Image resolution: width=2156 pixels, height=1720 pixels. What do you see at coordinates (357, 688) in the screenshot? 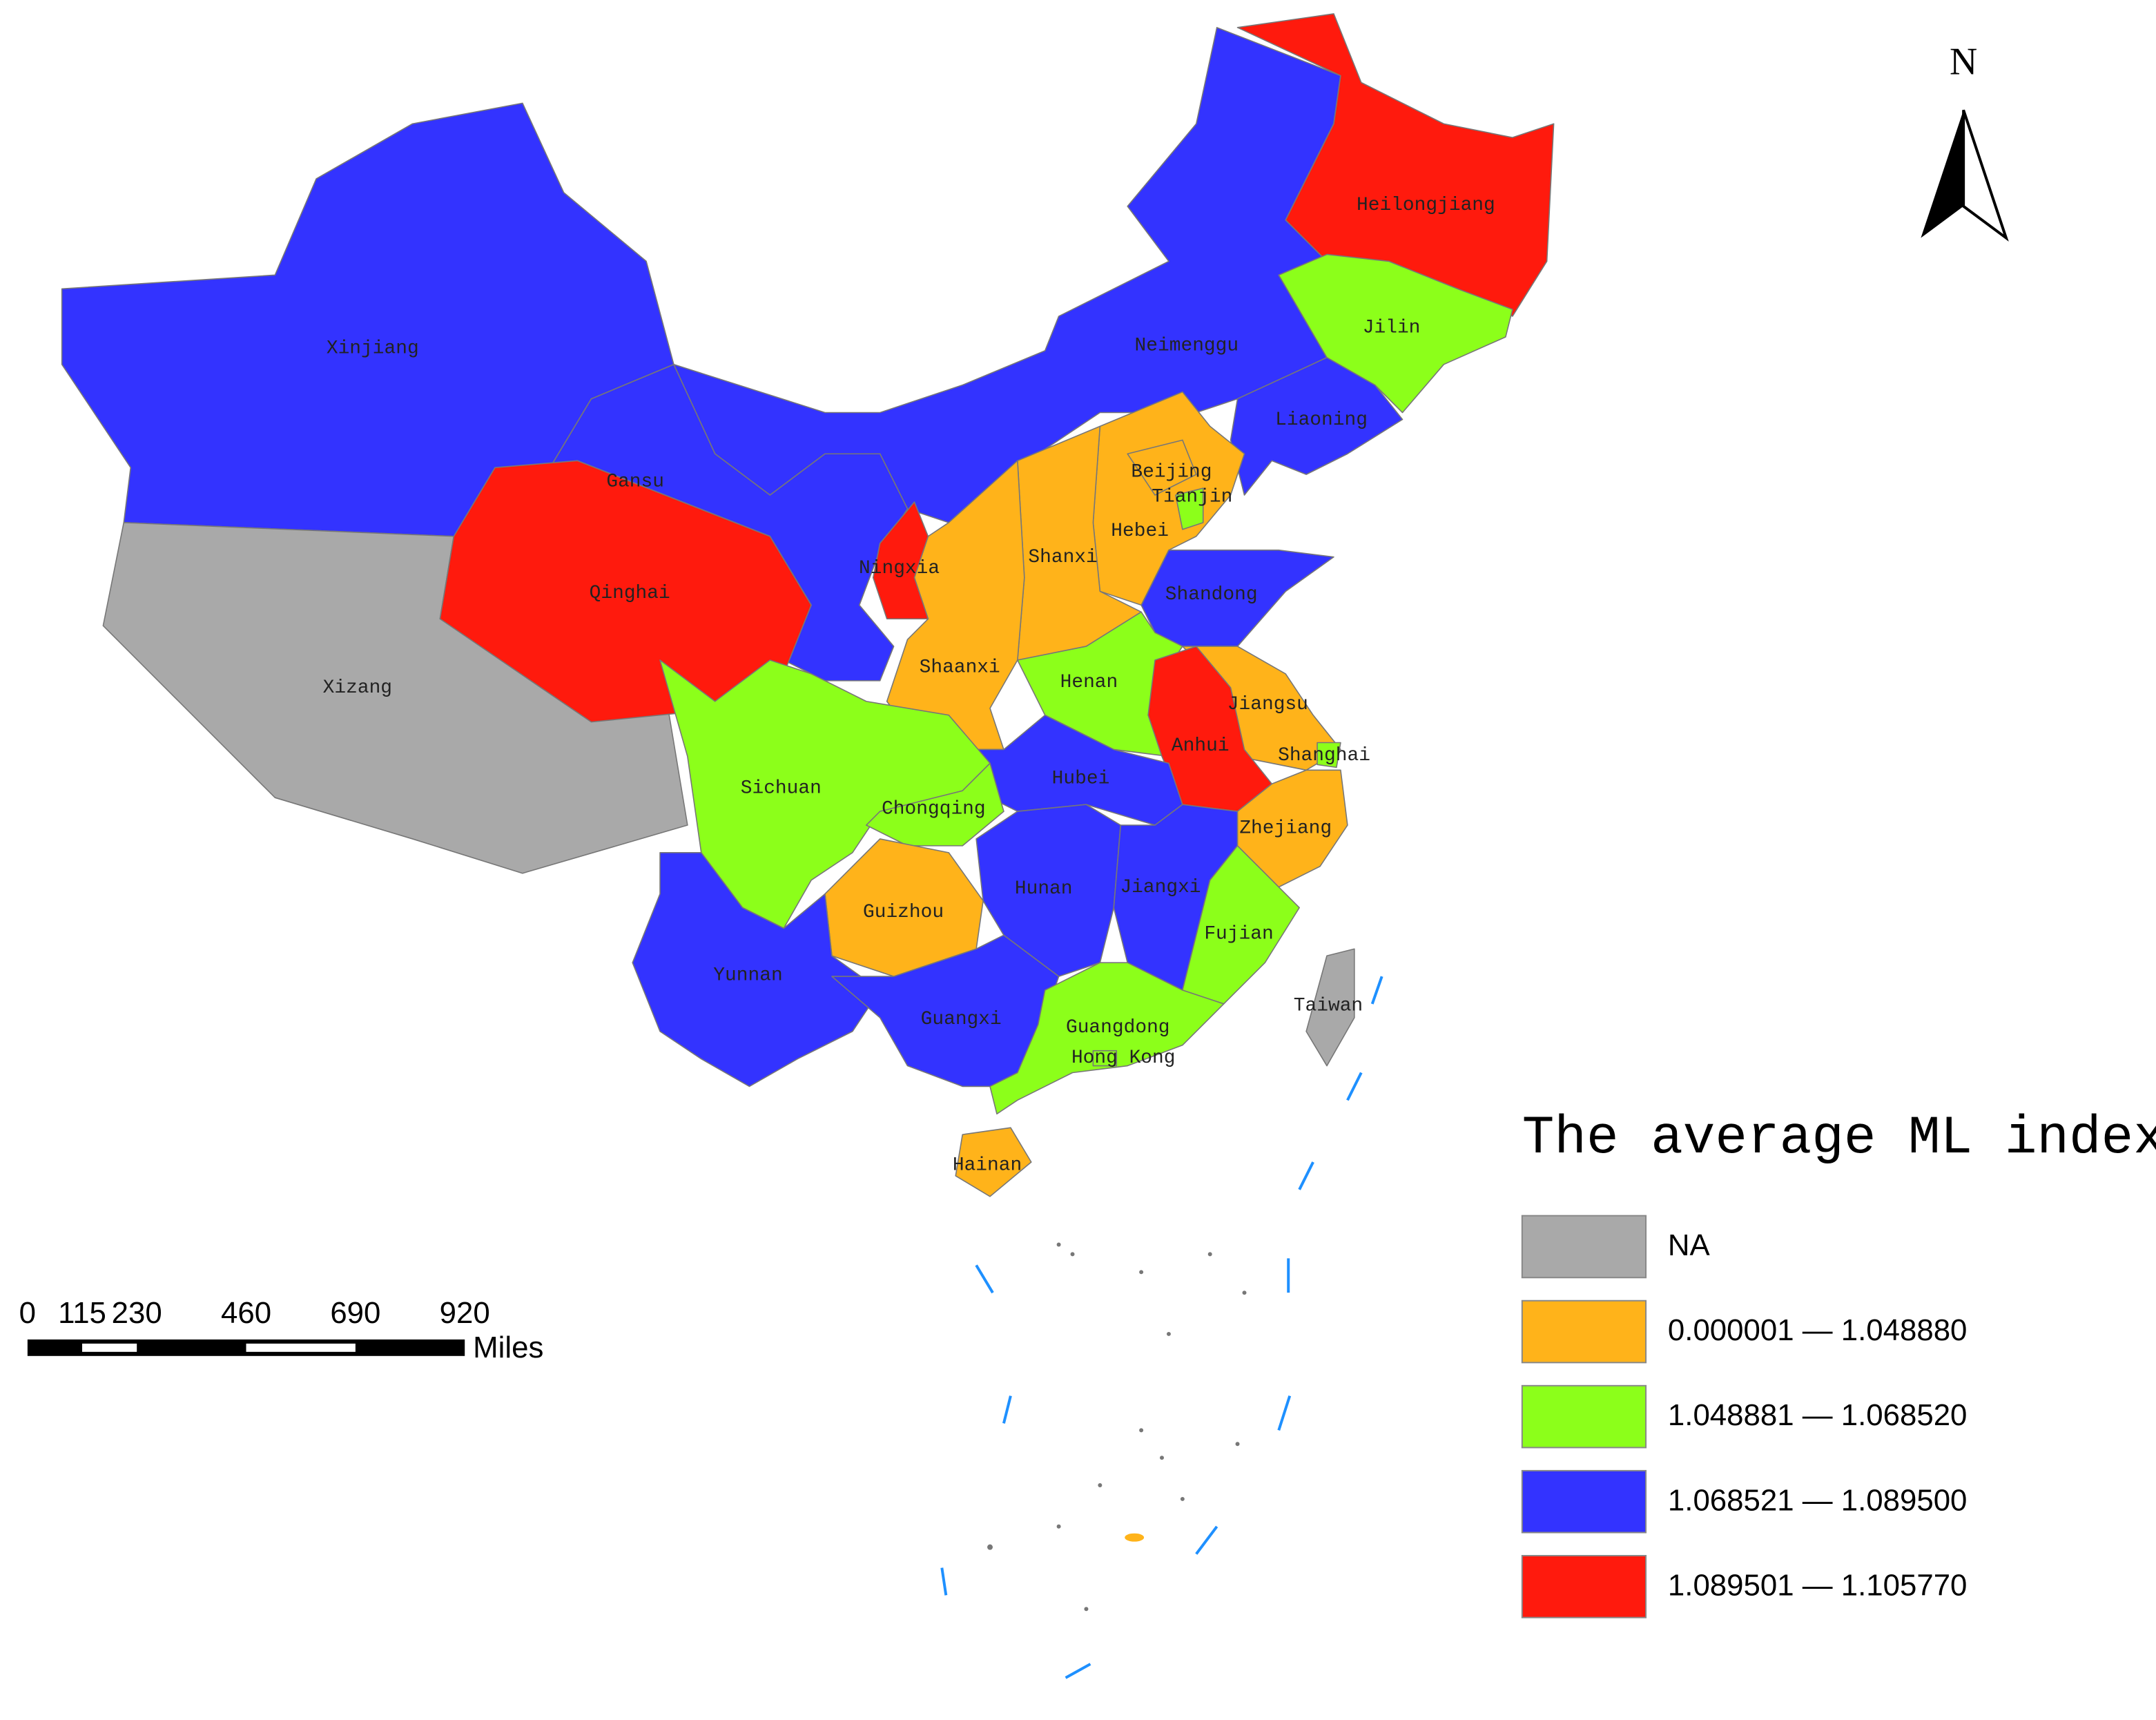
I see `province-label: Xizang` at bounding box center [357, 688].